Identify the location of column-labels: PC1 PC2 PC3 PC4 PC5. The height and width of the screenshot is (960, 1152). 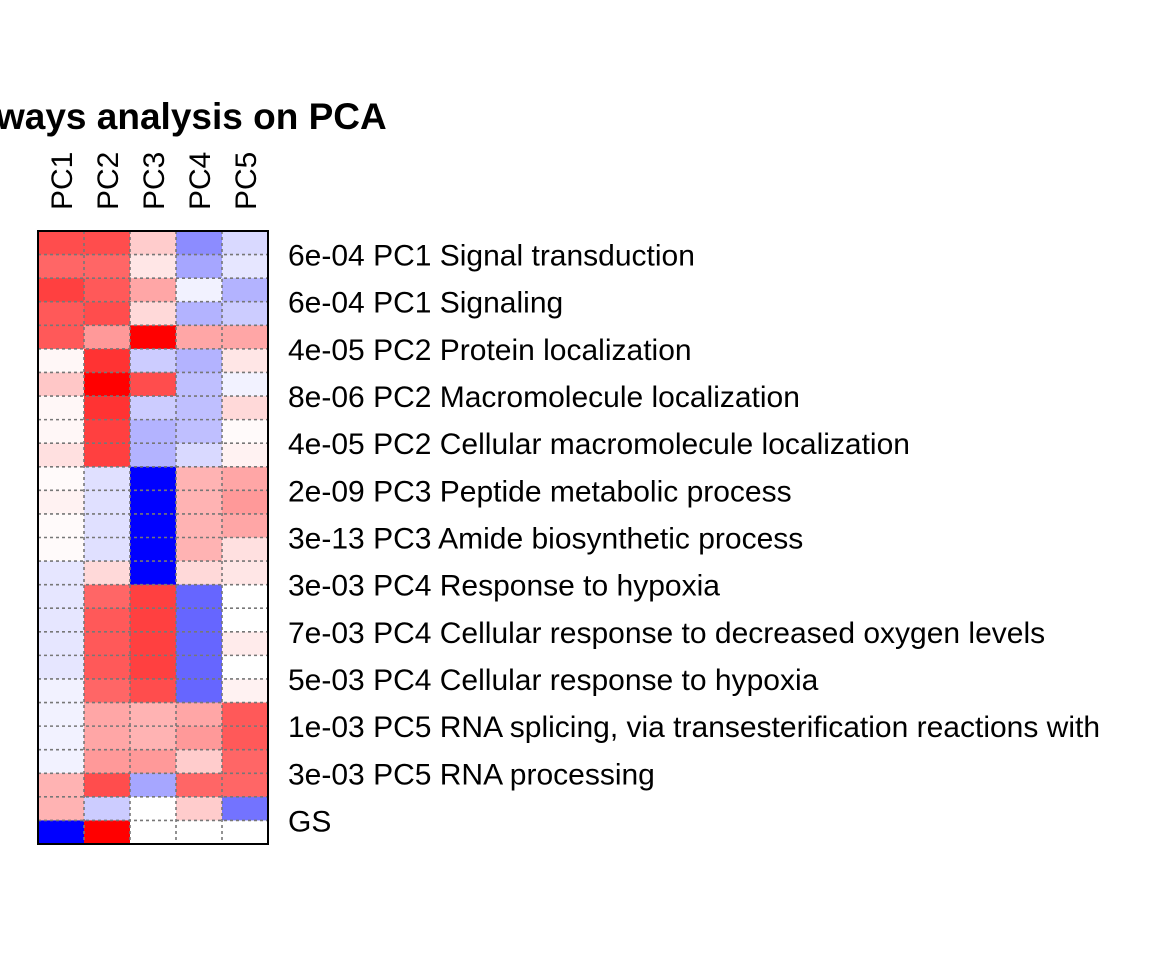
(154, 181).